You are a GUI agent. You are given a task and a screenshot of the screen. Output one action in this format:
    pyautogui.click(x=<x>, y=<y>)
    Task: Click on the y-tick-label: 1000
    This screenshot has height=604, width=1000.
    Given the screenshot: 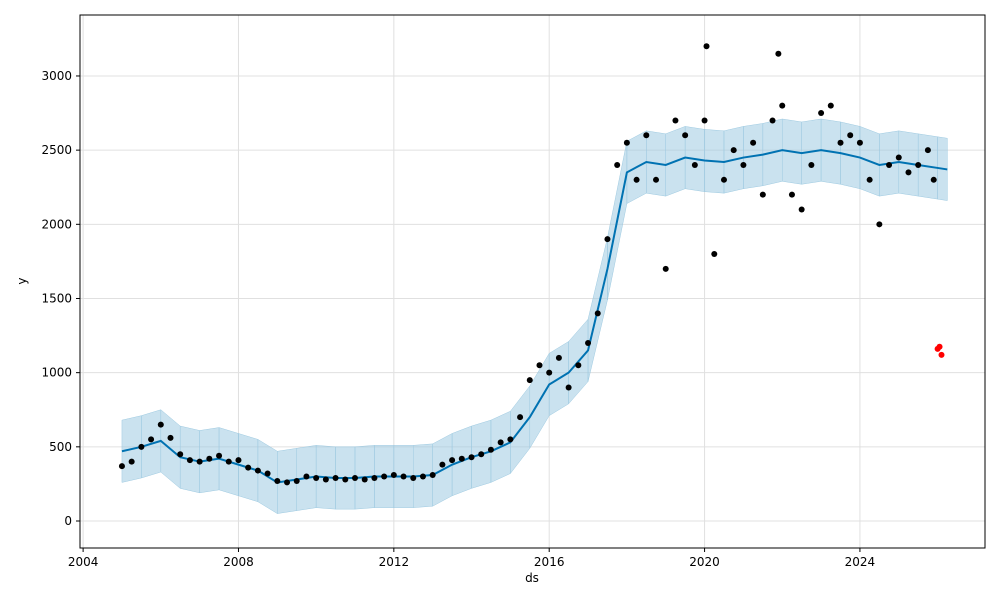 What is the action you would take?
    pyautogui.click(x=56, y=373)
    